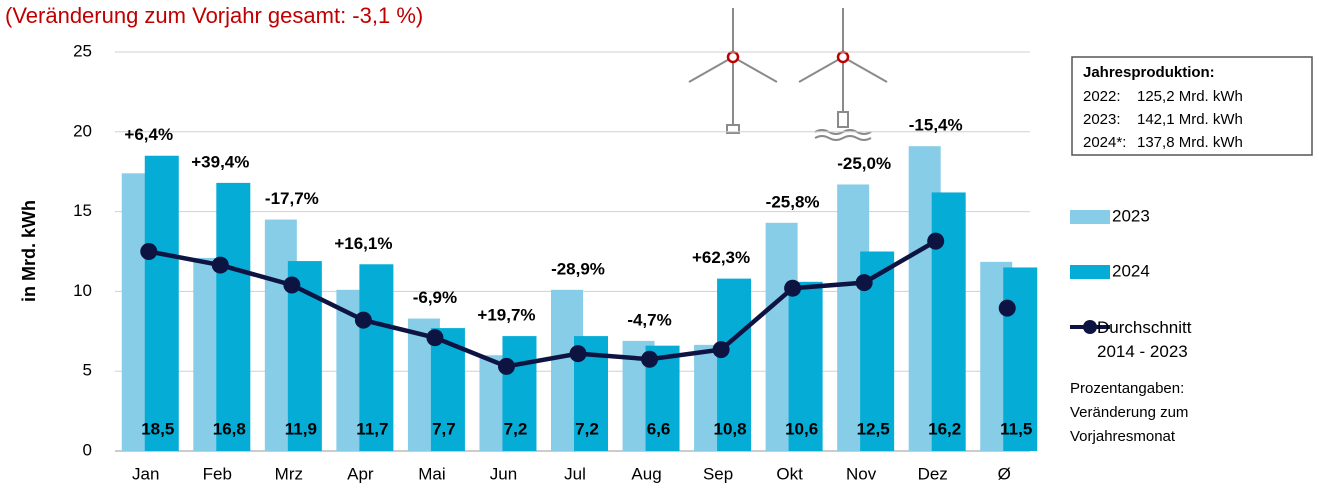 The width and height of the screenshot is (1319, 493). I want to click on y-tick-label: 20, so click(82, 130).